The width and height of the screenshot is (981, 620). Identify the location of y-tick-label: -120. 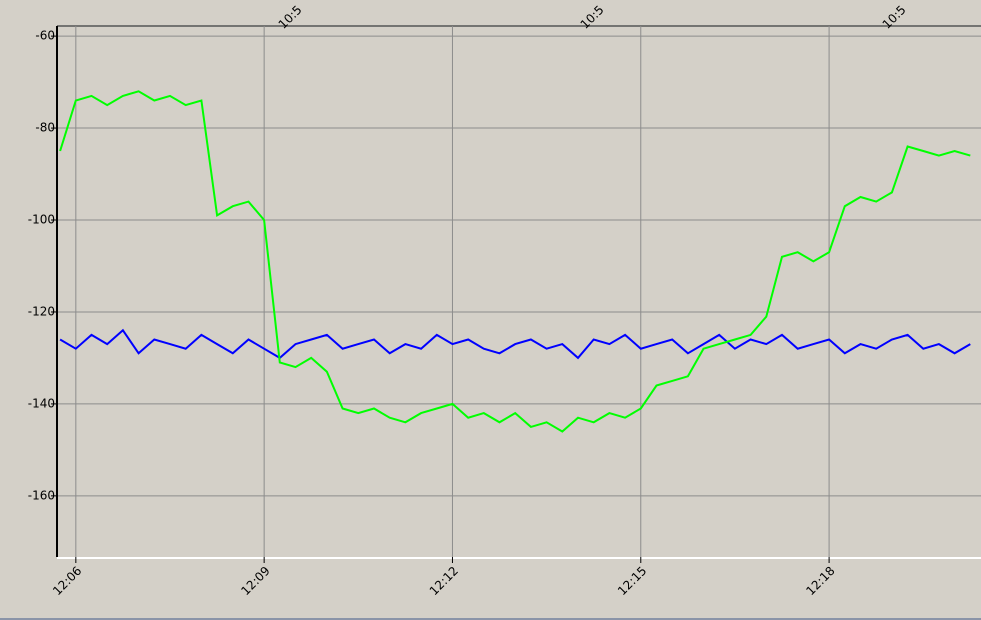
(41, 311).